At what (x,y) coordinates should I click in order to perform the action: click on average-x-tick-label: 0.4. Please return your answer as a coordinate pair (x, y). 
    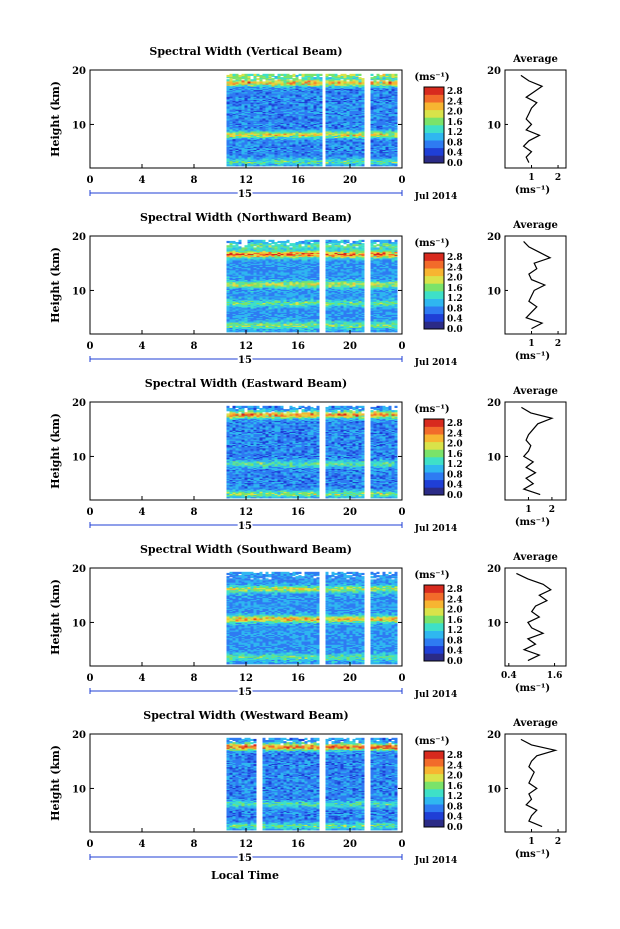
    Looking at the image, I should click on (509, 676).